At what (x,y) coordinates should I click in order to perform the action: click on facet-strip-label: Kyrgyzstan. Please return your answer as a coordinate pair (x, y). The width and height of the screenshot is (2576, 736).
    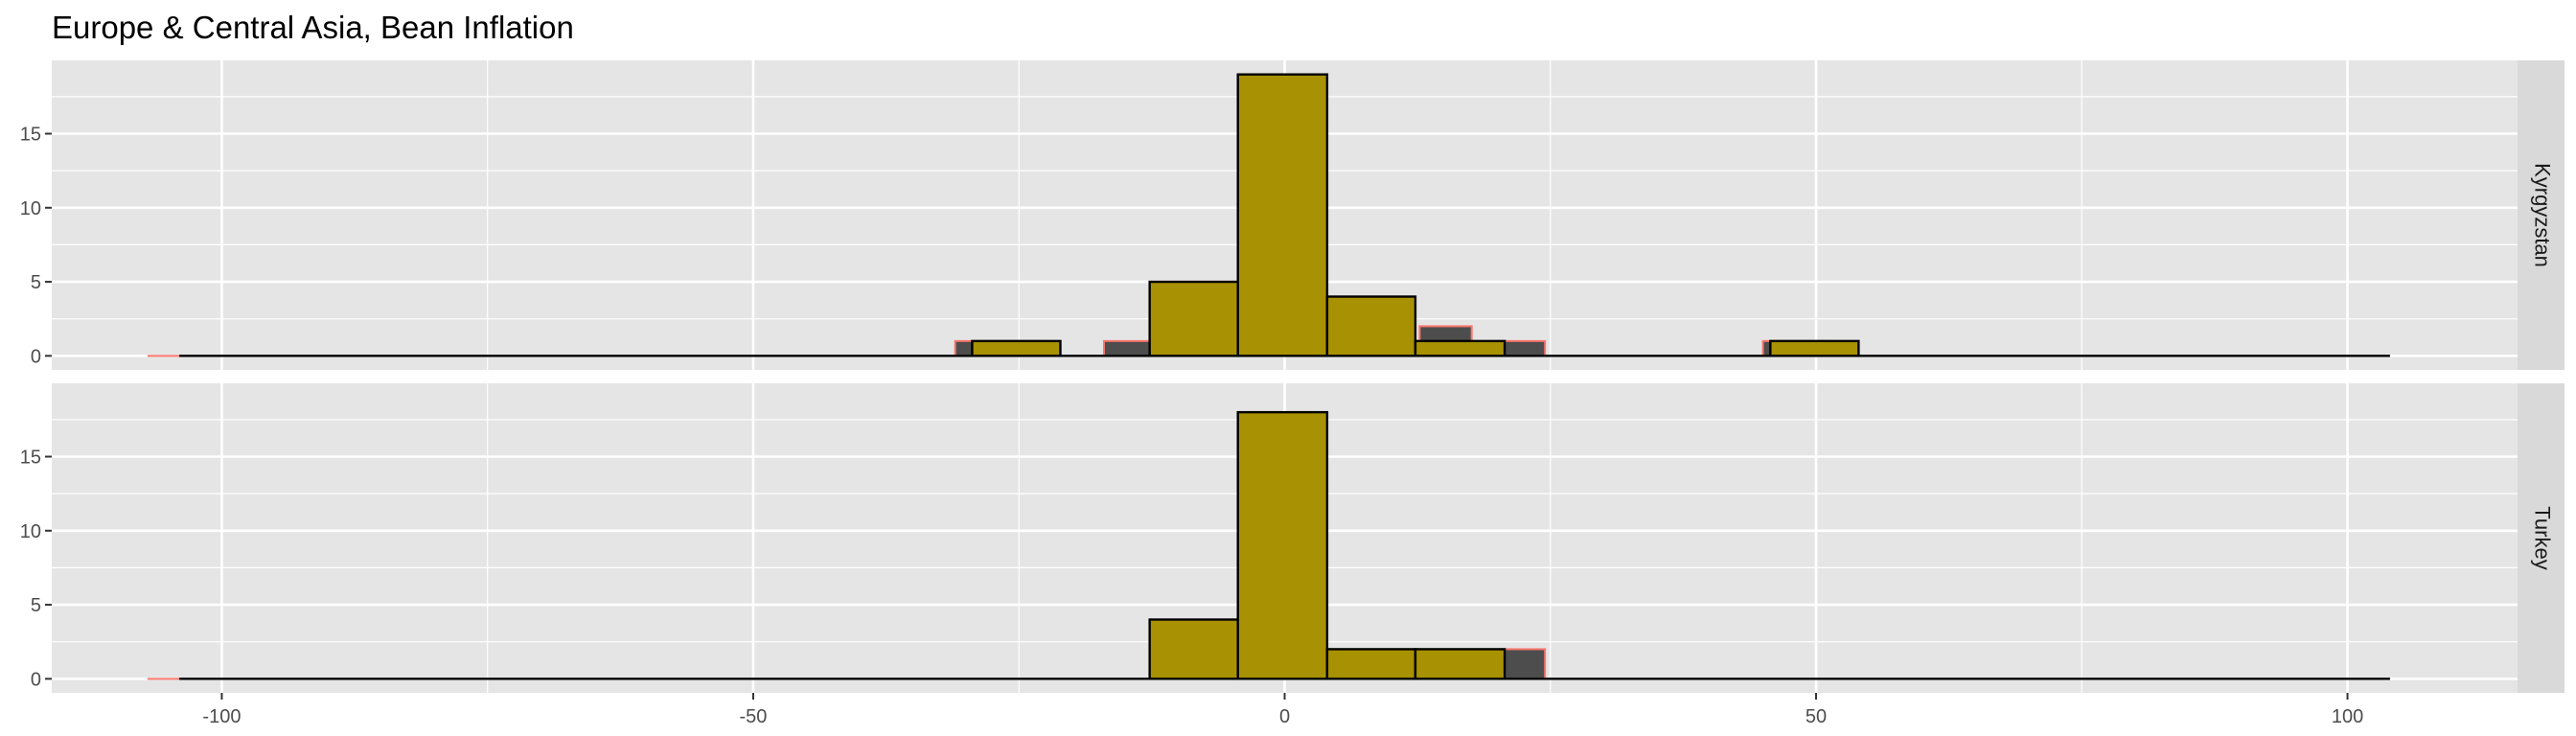
    Looking at the image, I should click on (2543, 215).